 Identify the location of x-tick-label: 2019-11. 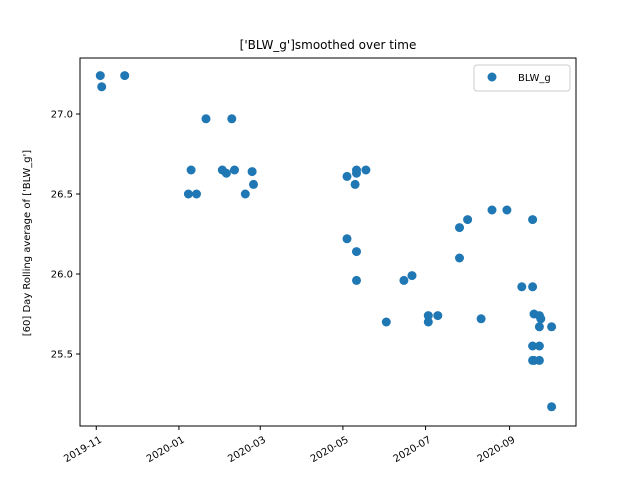
(83, 450).